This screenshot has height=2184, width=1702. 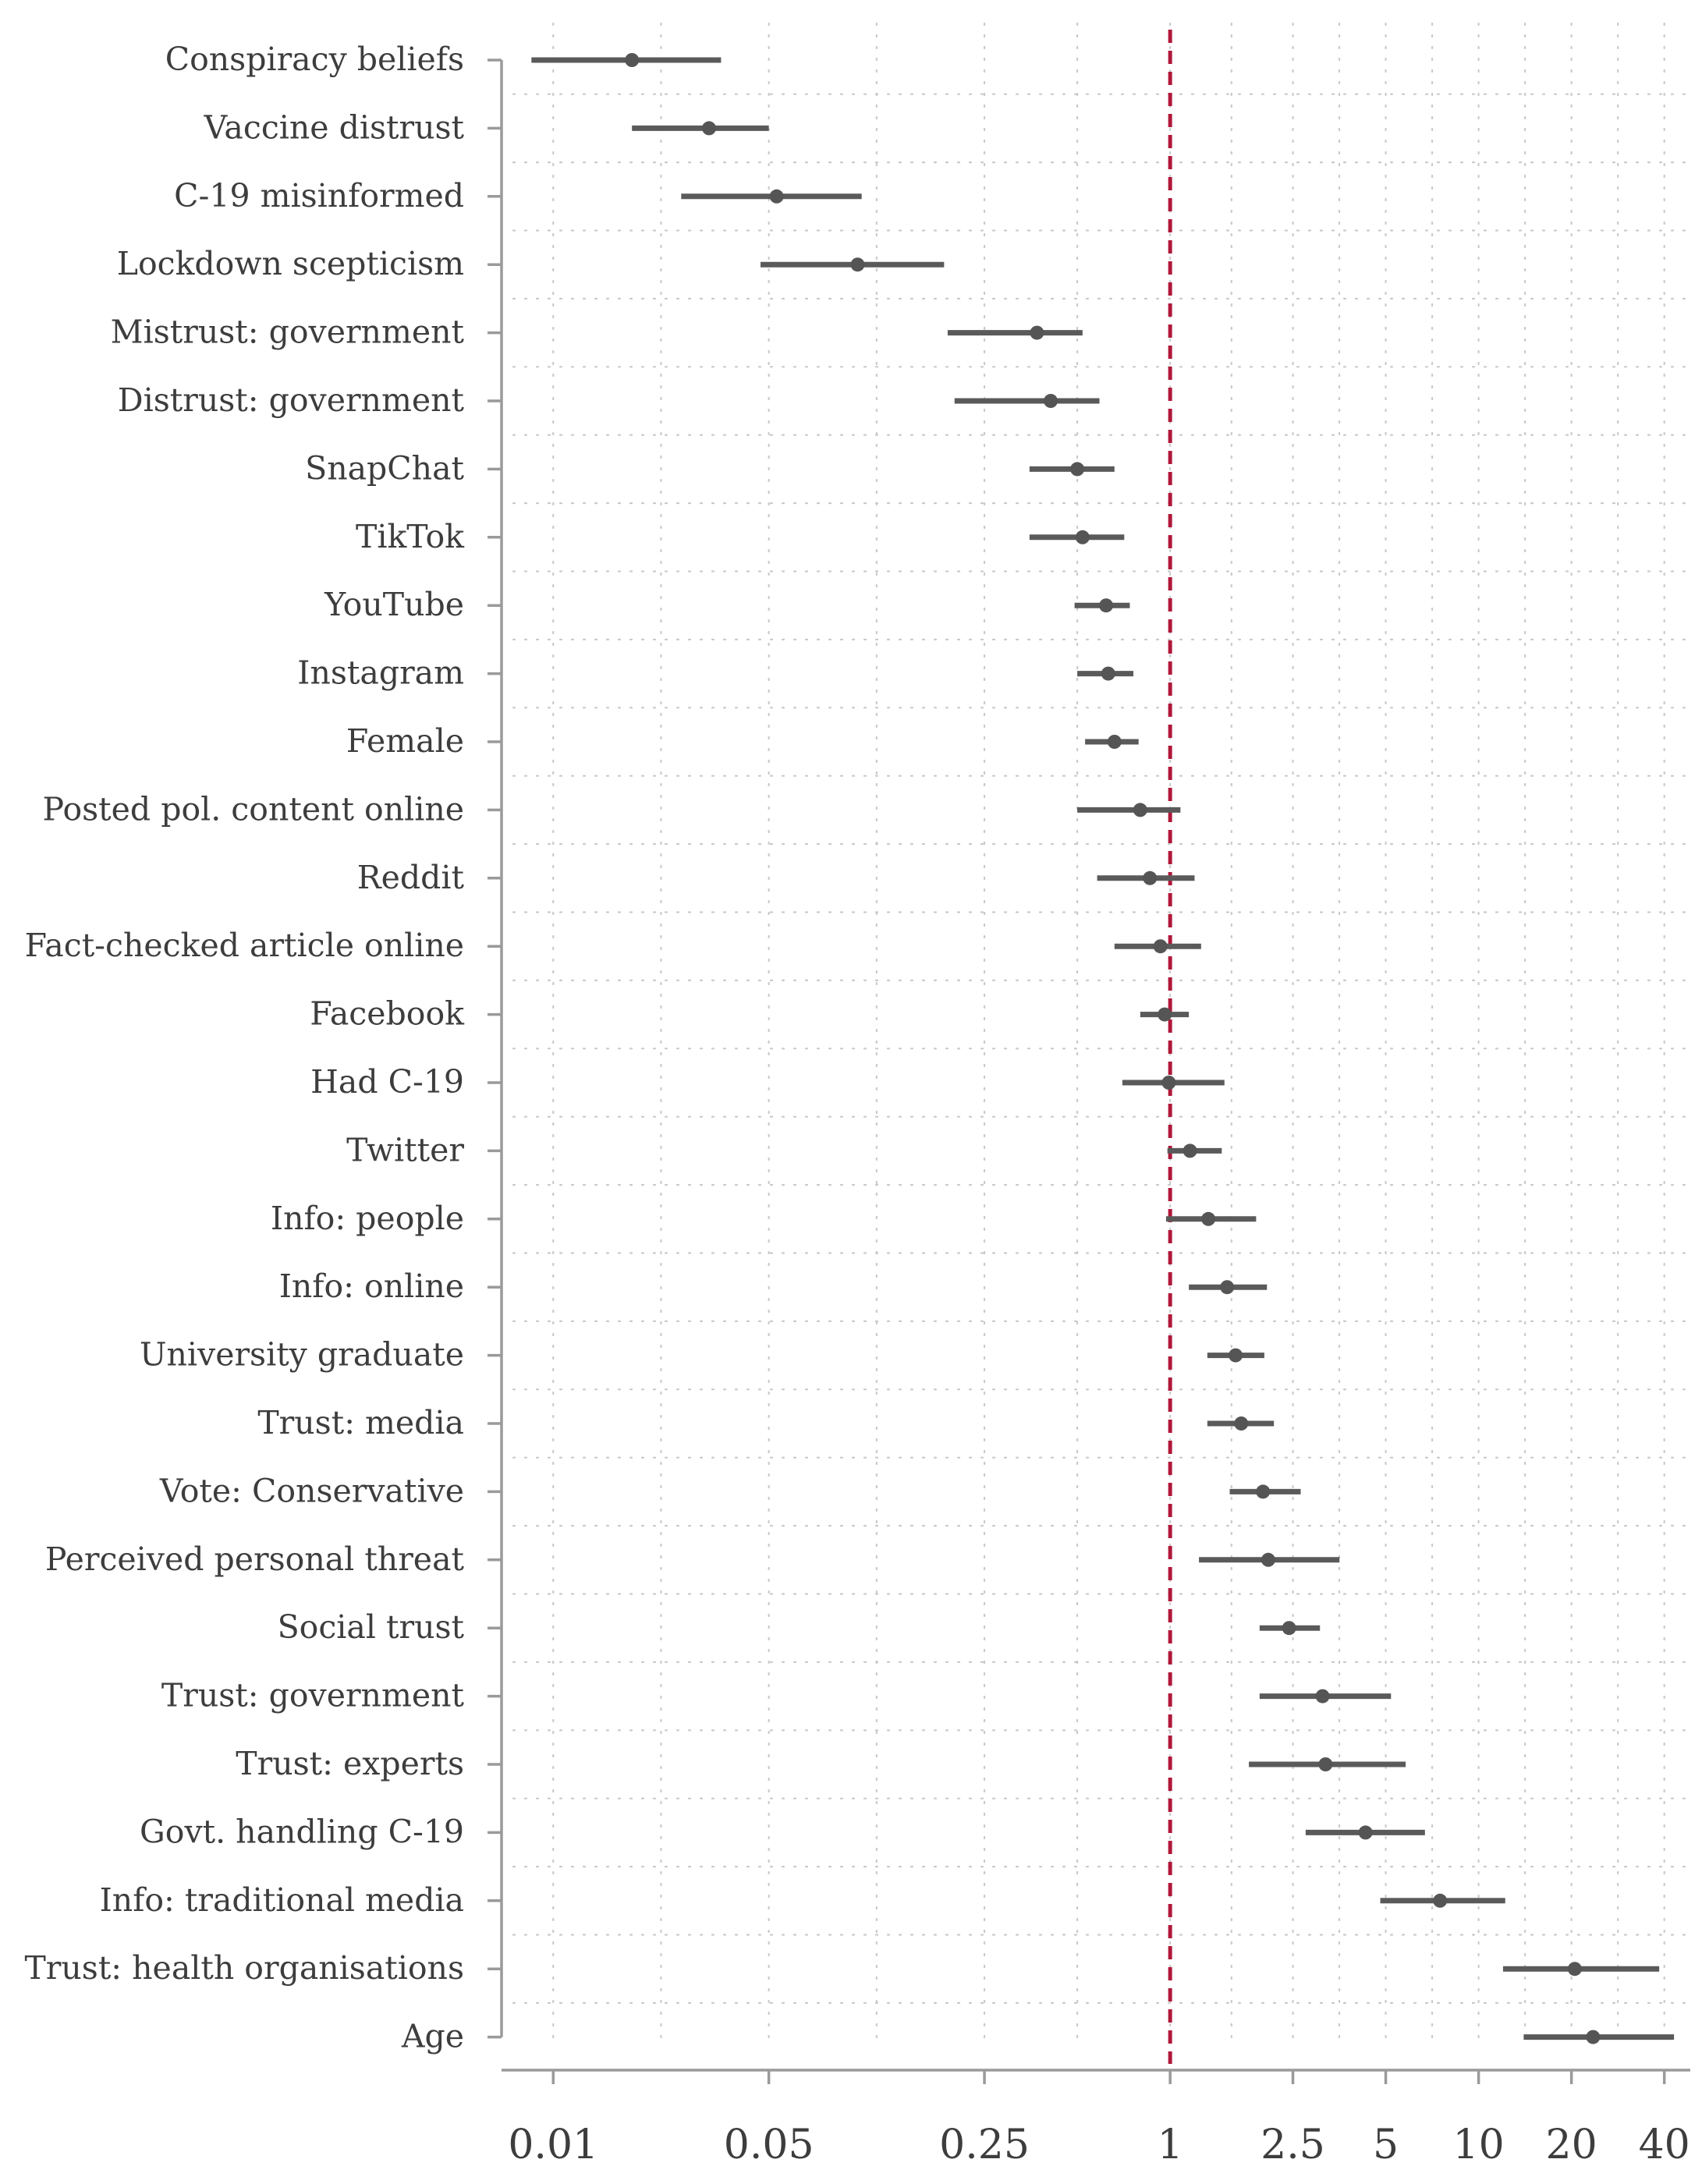 I want to click on x-tick-label: 20, so click(x=1571, y=2145).